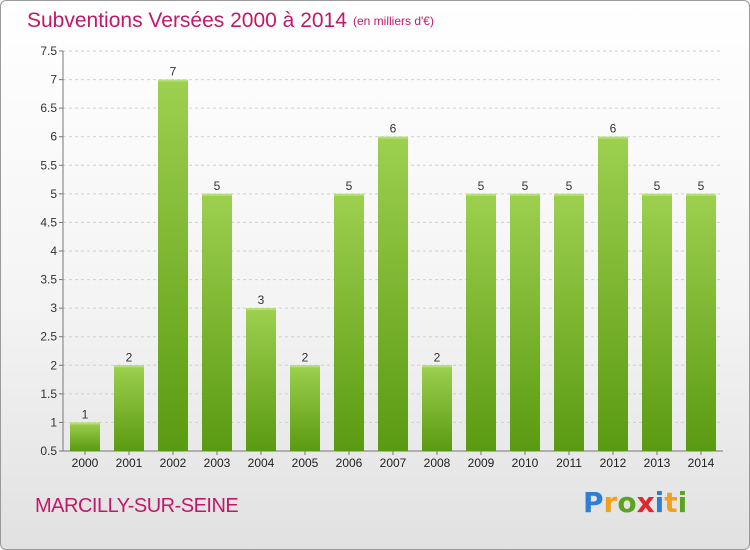 This screenshot has width=750, height=550. What do you see at coordinates (481, 463) in the screenshot?
I see `x-tick-label: 2009` at bounding box center [481, 463].